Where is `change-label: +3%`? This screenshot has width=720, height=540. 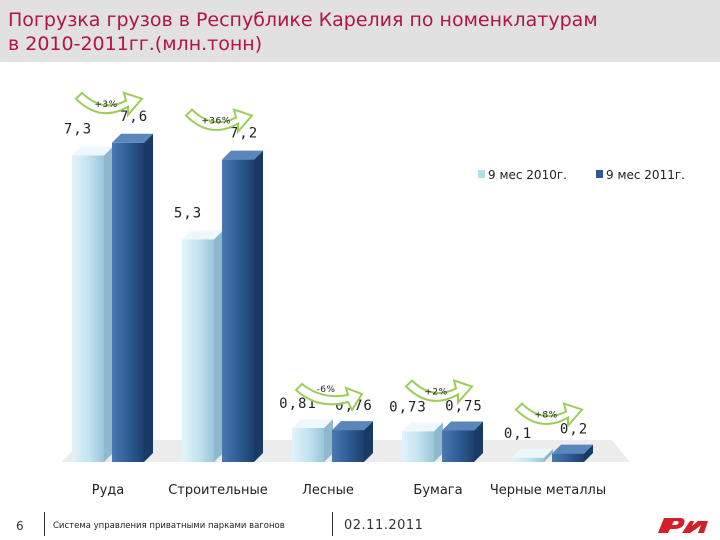 change-label: +3% is located at coordinates (105, 105).